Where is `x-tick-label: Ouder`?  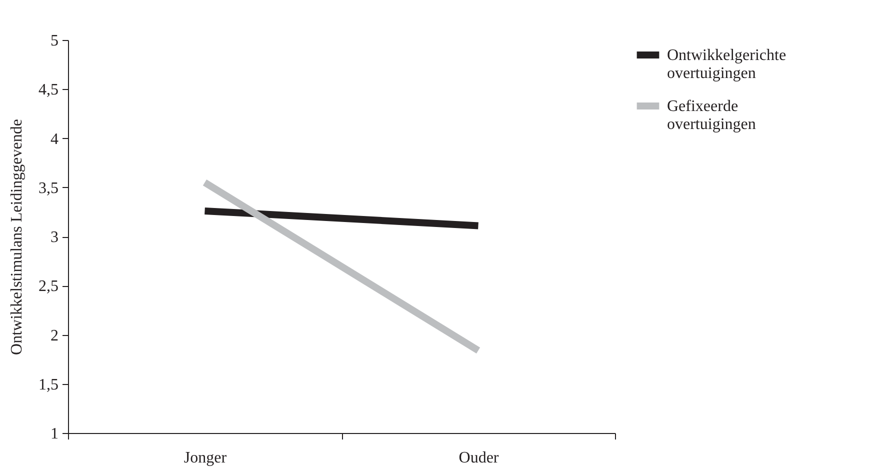
x-tick-label: Ouder is located at coordinates (479, 458).